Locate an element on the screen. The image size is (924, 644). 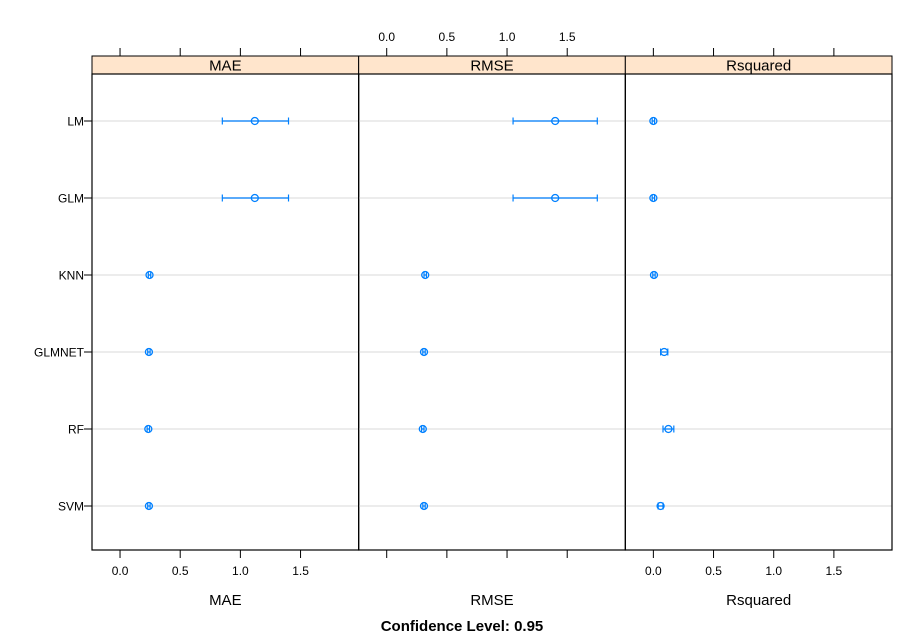
bottom-tick-label-mae-3: 1.5 is located at coordinates (300, 571).